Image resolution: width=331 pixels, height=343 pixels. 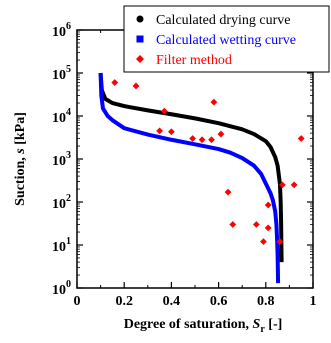 What do you see at coordinates (61, 30) in the screenshot?
I see `y-tick-label: 10⁶` at bounding box center [61, 30].